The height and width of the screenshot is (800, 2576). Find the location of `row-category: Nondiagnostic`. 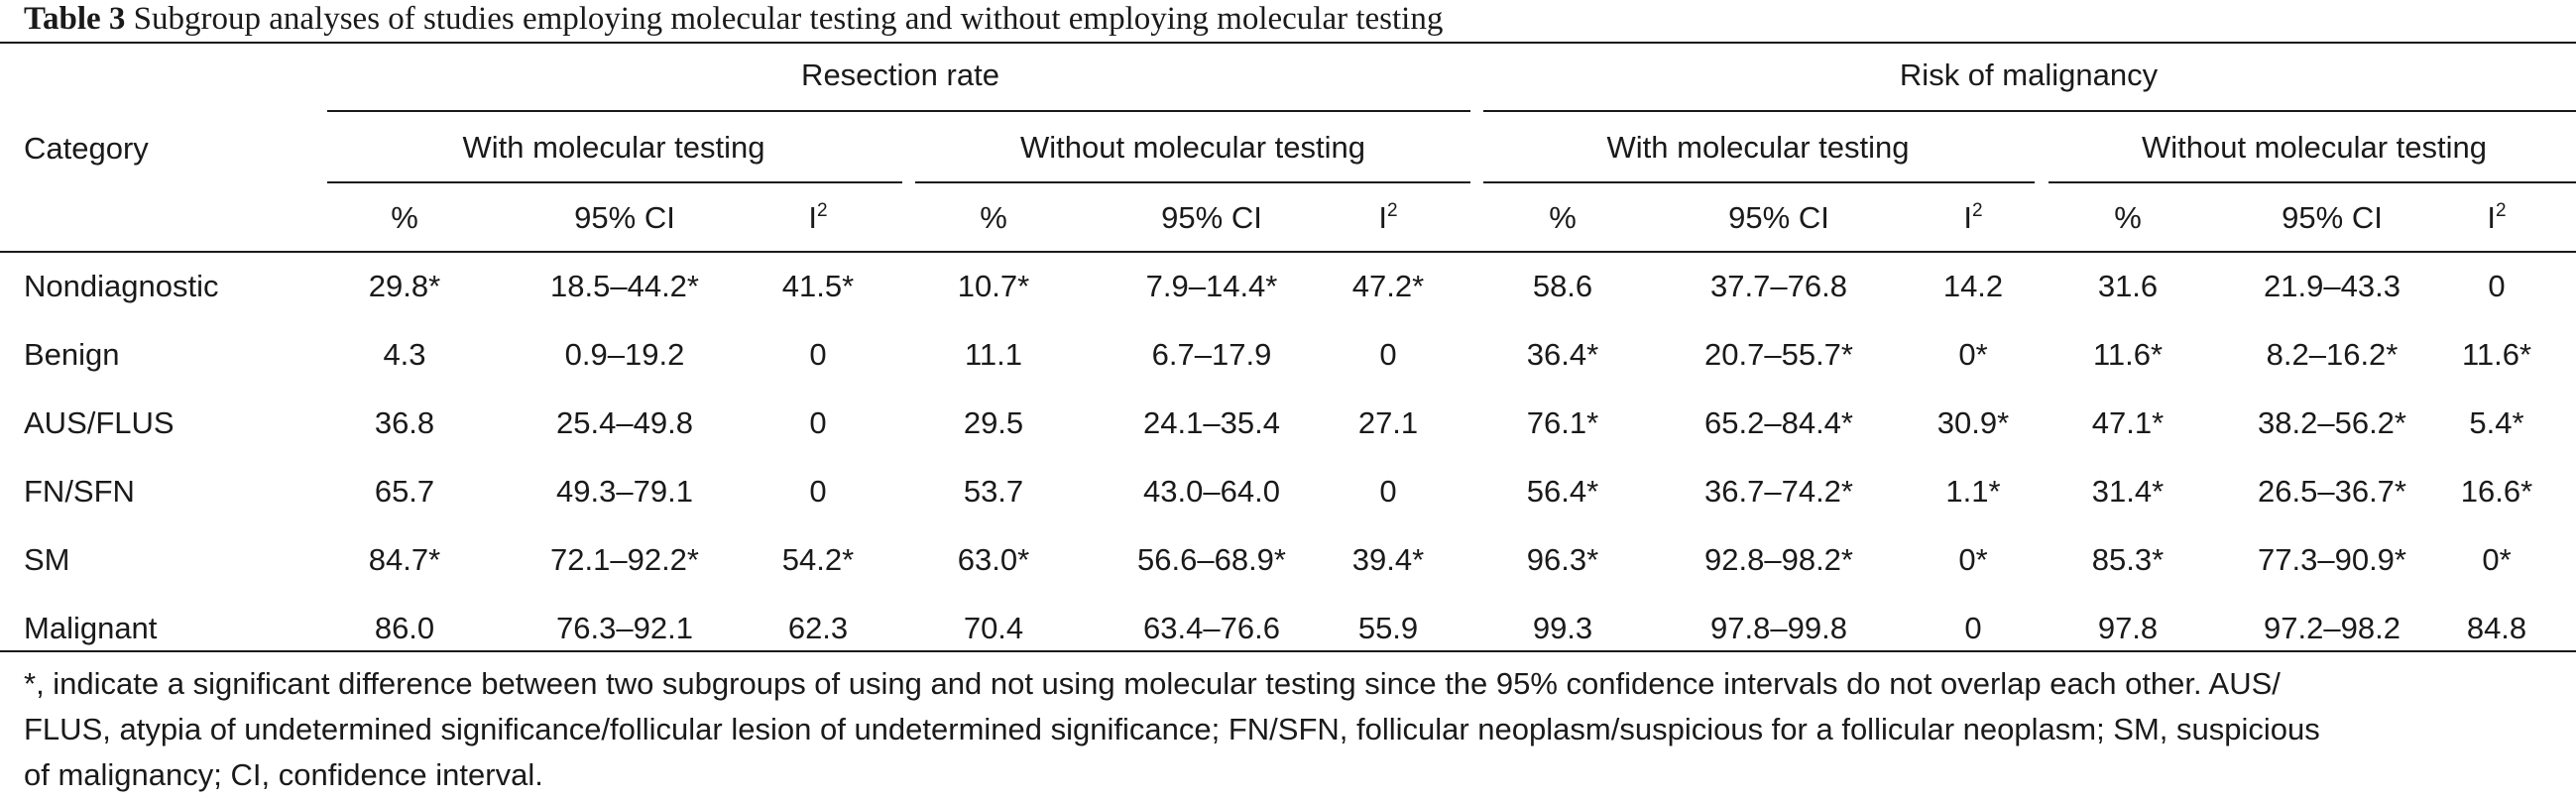

row-category: Nondiagnostic is located at coordinates (121, 286).